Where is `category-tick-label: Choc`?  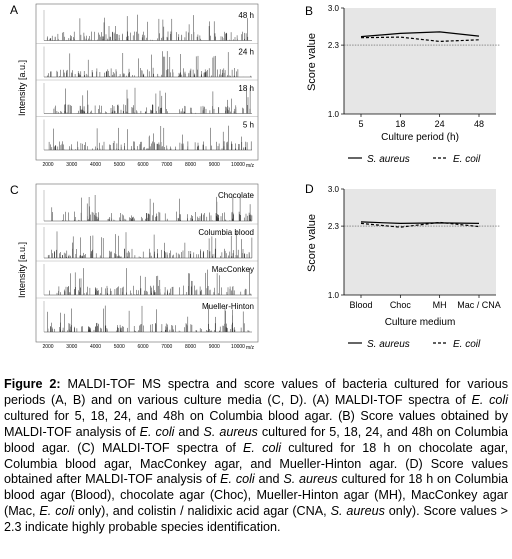
category-tick-label: Choc is located at coordinates (401, 305).